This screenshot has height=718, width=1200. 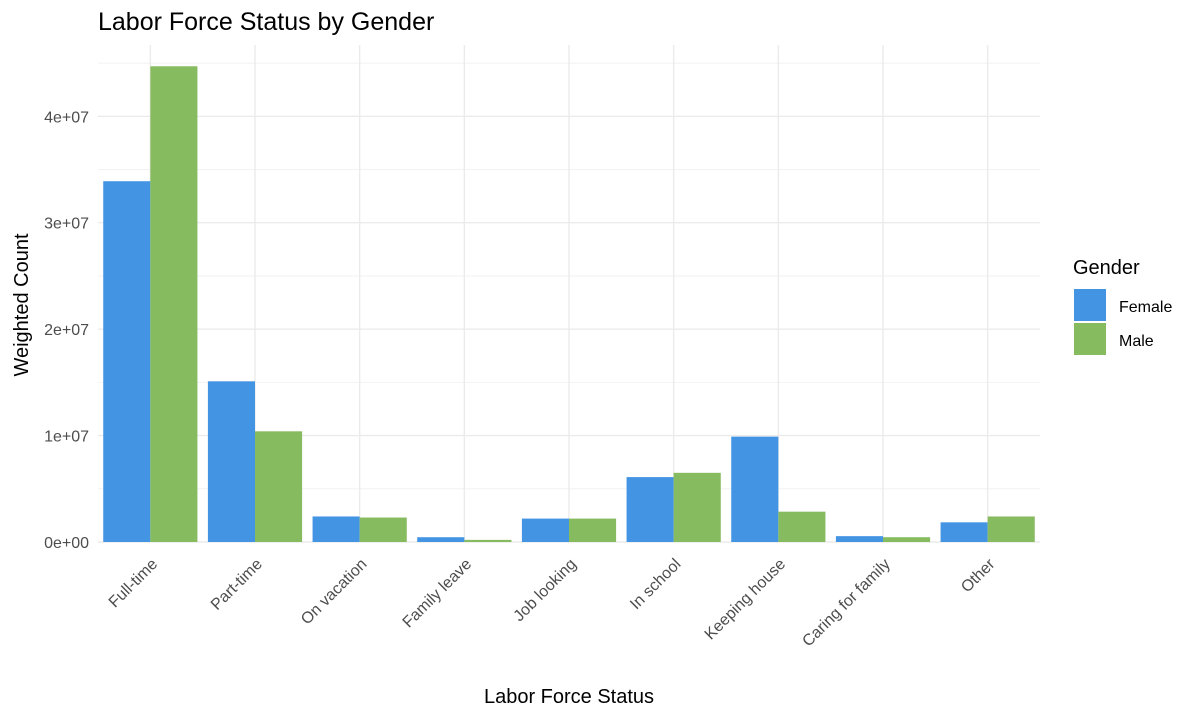 I want to click on y-tick-label: 3e+07, so click(x=66, y=224).